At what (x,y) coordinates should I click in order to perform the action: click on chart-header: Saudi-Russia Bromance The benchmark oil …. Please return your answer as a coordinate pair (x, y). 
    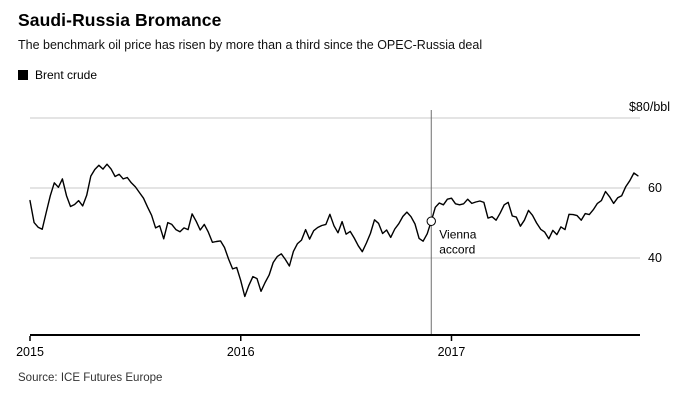
    Looking at the image, I should click on (250, 31).